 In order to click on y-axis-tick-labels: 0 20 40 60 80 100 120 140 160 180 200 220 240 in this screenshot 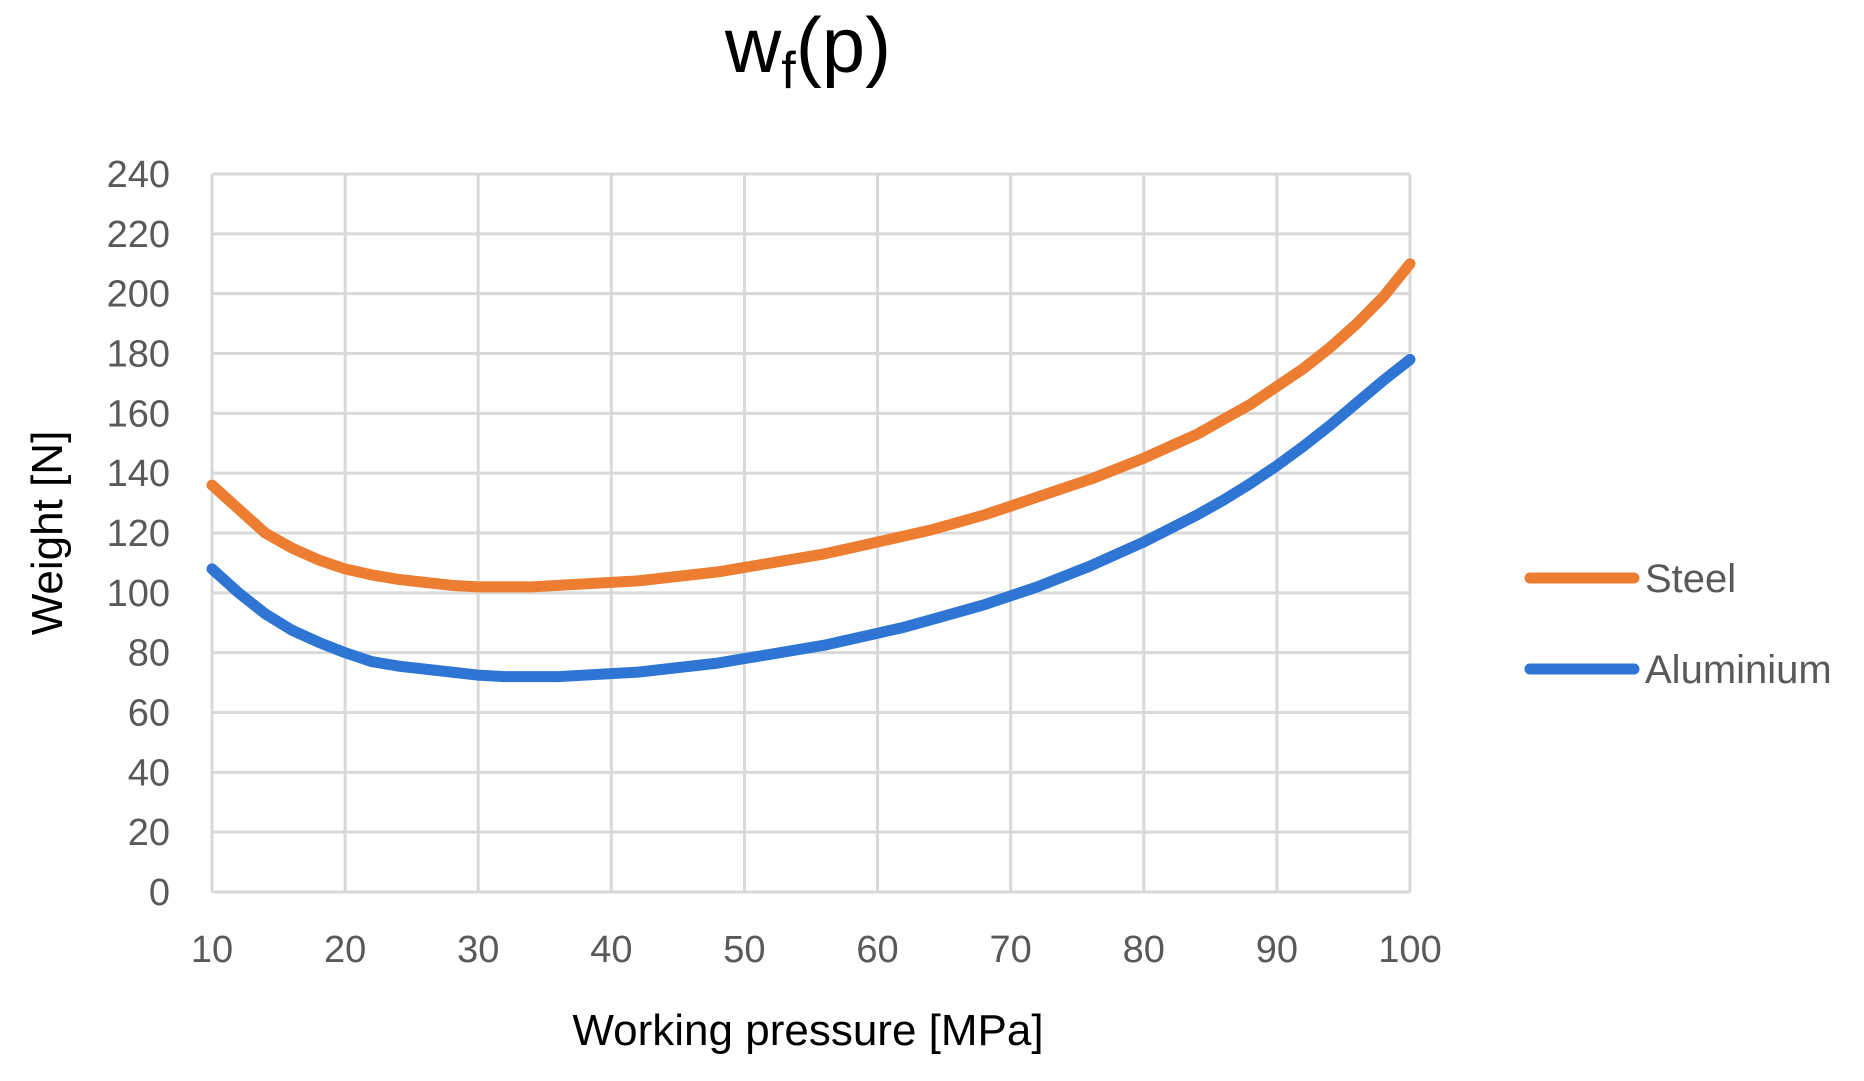, I will do `click(138, 534)`.